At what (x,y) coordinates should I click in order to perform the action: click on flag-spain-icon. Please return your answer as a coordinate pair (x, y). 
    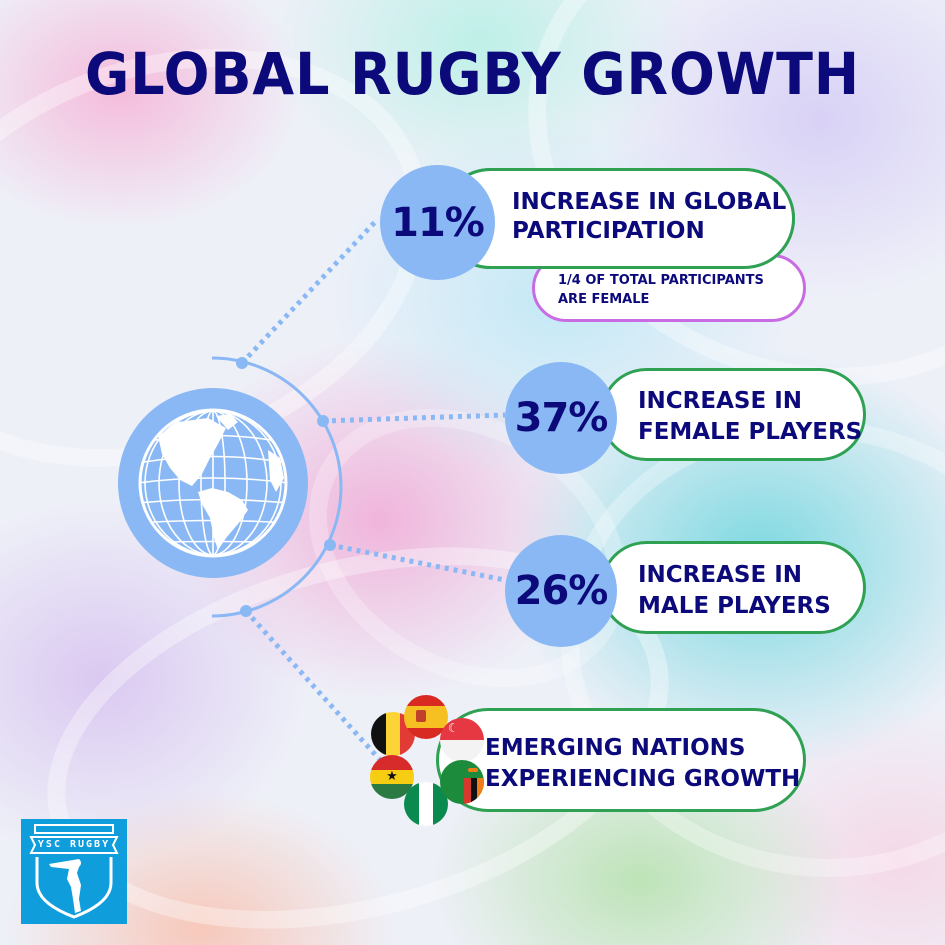
    Looking at the image, I should click on (426, 717).